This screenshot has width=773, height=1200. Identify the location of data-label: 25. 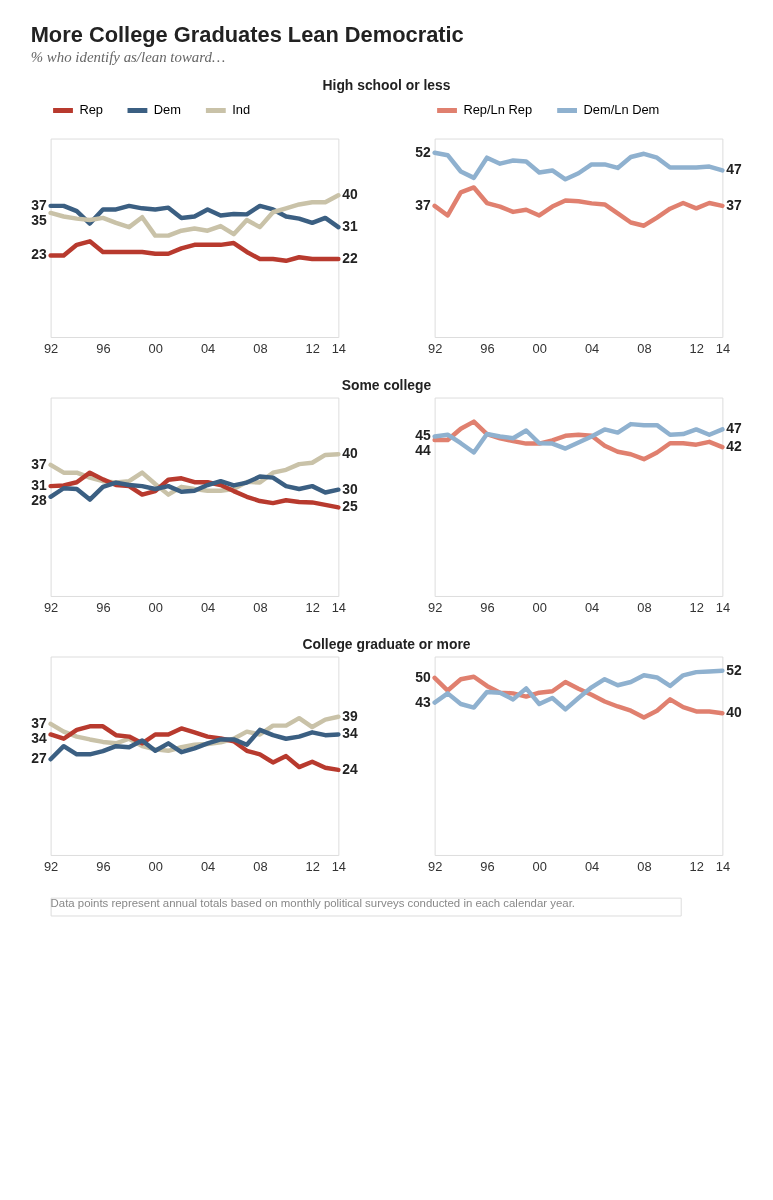
(350, 506).